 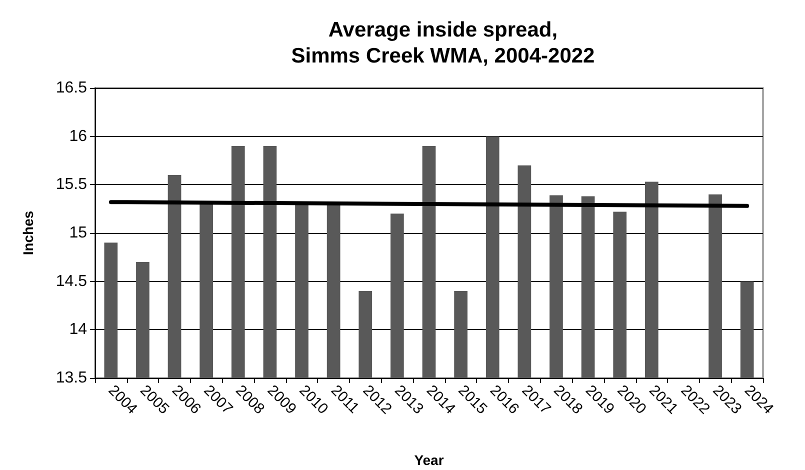 What do you see at coordinates (78, 136) in the screenshot?
I see `y-tick-label: 16` at bounding box center [78, 136].